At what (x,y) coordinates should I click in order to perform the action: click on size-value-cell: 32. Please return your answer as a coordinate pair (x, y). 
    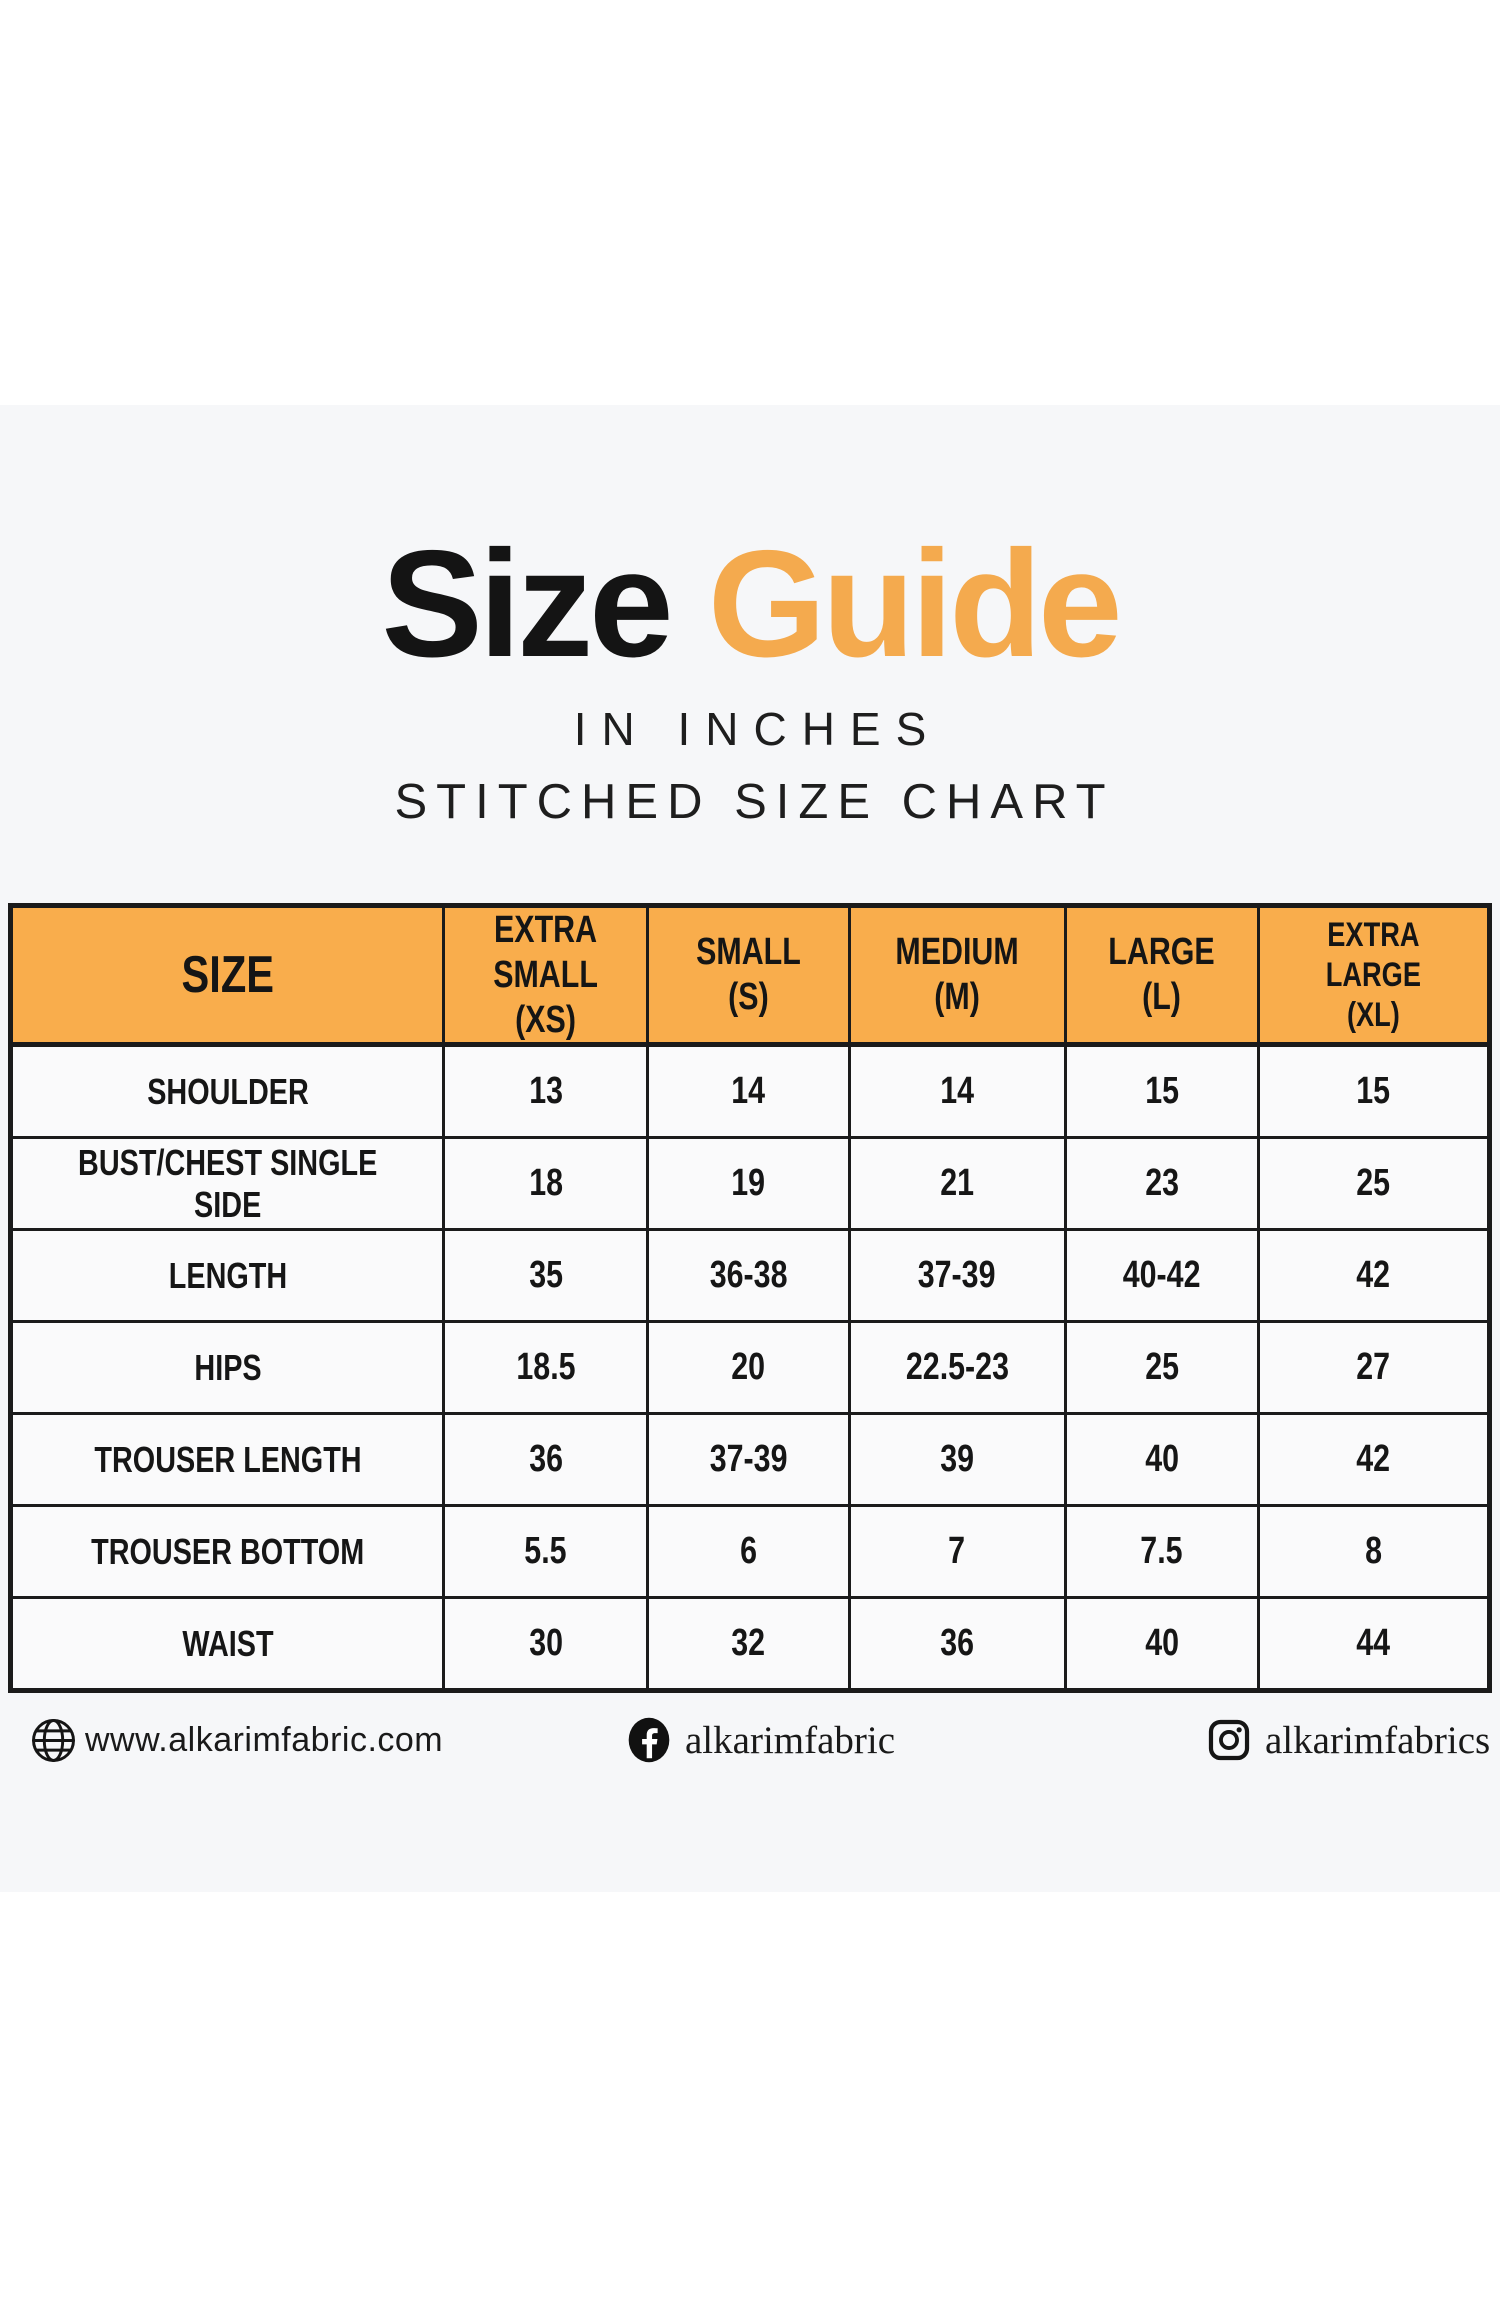
    Looking at the image, I should click on (748, 1644).